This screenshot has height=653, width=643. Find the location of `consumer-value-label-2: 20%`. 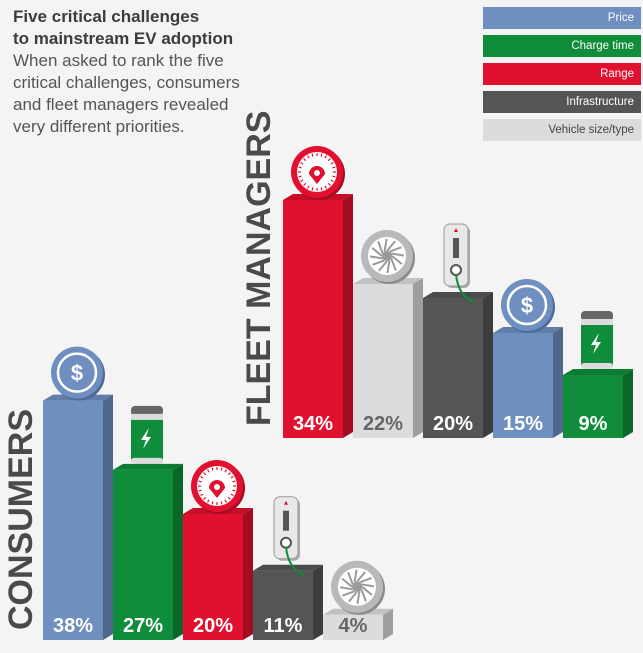

consumer-value-label-2: 20% is located at coordinates (213, 626).